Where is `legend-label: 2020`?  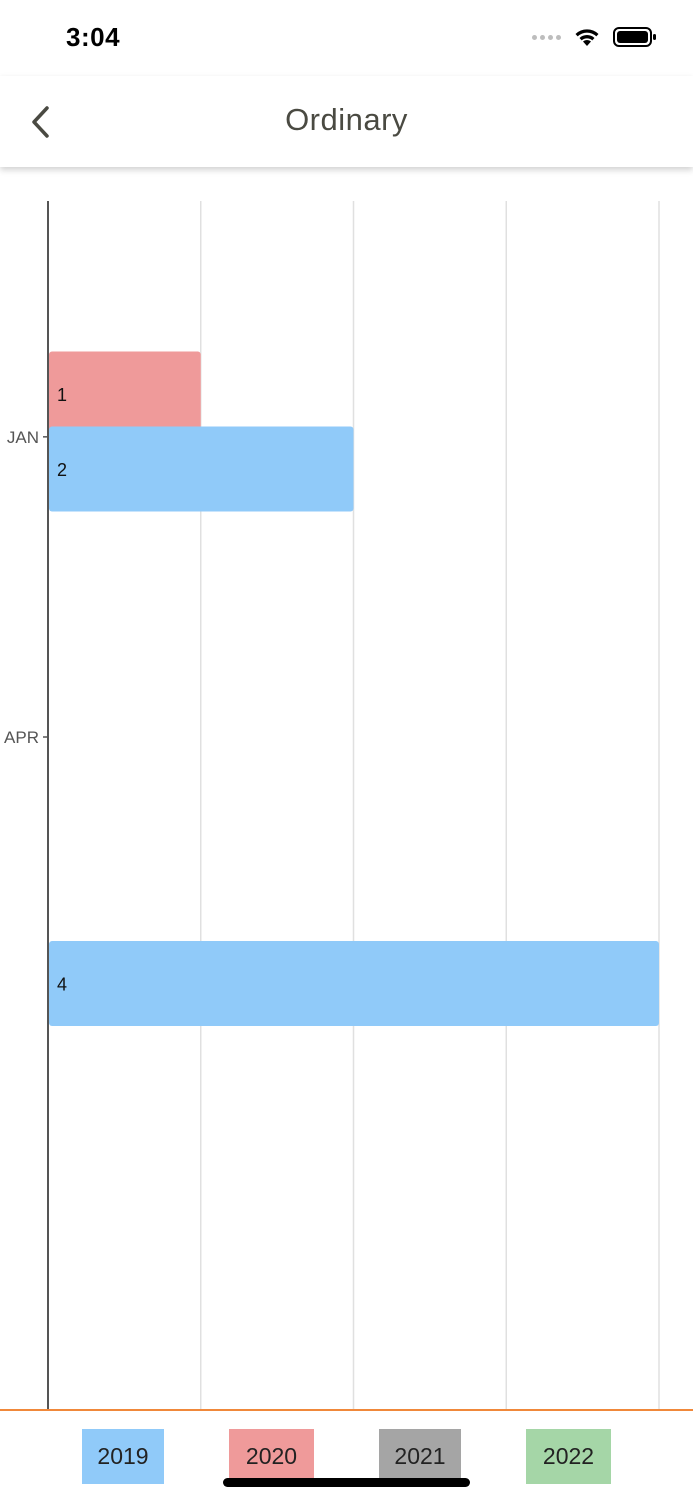
legend-label: 2020 is located at coordinates (271, 1456).